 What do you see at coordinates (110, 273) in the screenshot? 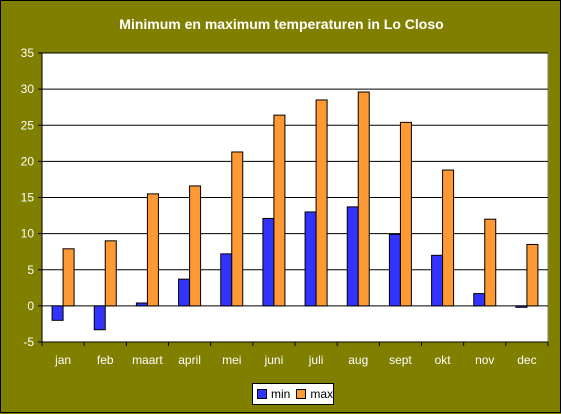
I see `bar-max-feb` at bounding box center [110, 273].